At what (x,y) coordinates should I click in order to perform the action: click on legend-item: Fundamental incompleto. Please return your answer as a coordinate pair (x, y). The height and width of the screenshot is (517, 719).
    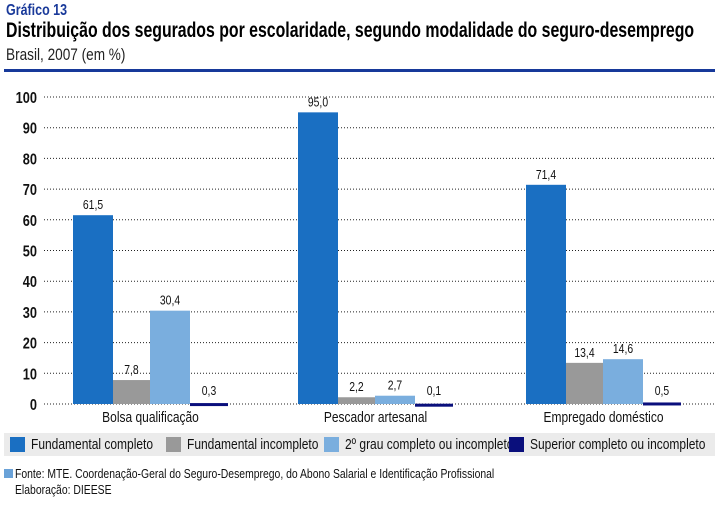
    Looking at the image, I should click on (258, 444).